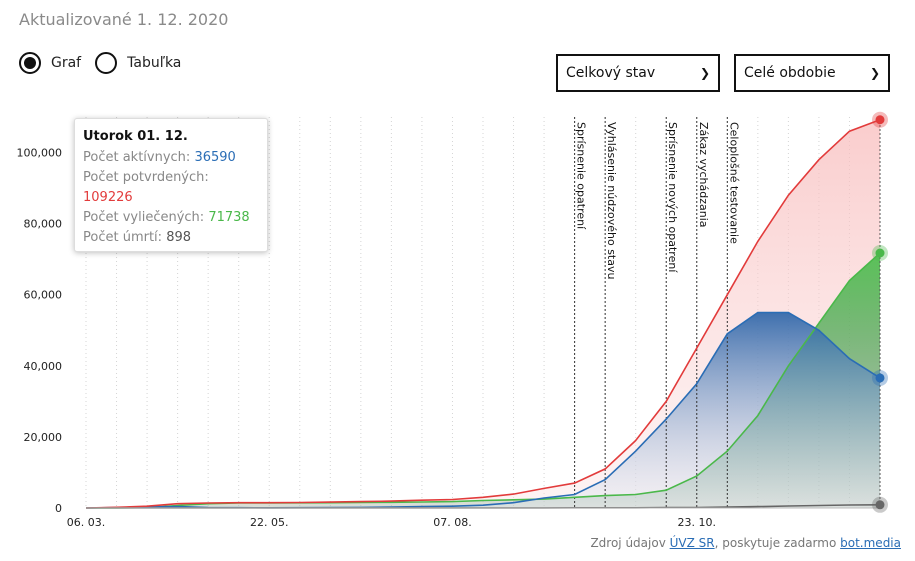 This screenshot has height=561, width=915. Describe the element at coordinates (43, 366) in the screenshot. I see `y-tick-label: 40,000` at that location.